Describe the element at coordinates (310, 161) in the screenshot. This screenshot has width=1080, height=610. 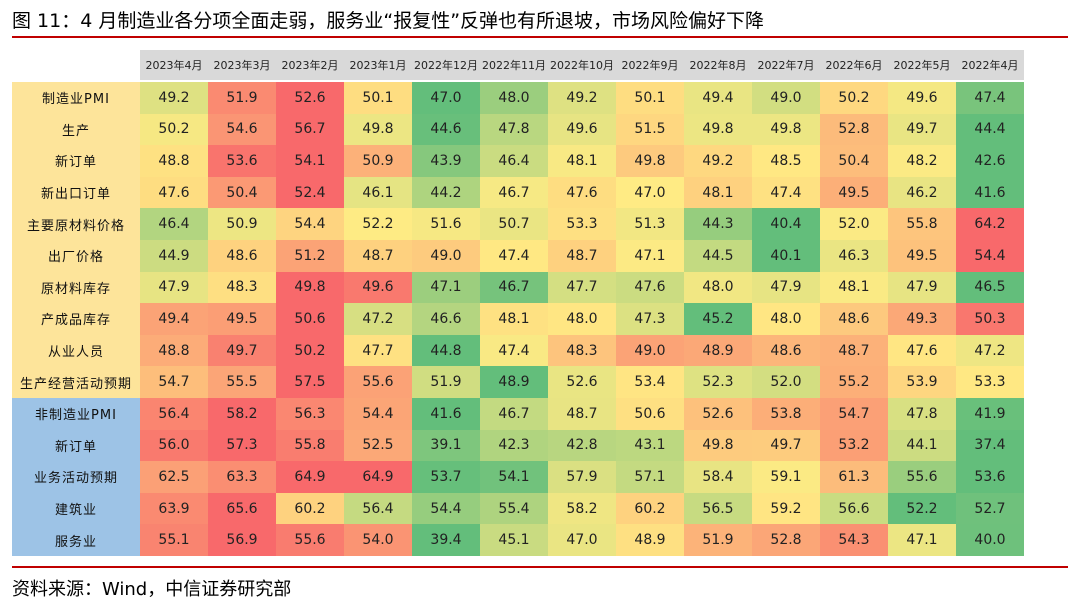
I see `value-cell: 54.1` at that location.